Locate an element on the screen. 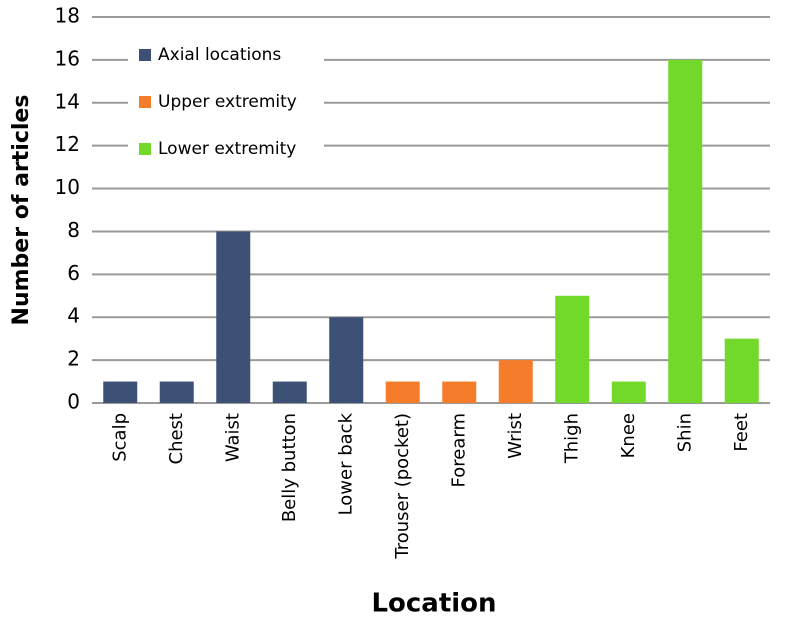 The height and width of the screenshot is (624, 786). x-tick-label: Thigh is located at coordinates (571, 438).